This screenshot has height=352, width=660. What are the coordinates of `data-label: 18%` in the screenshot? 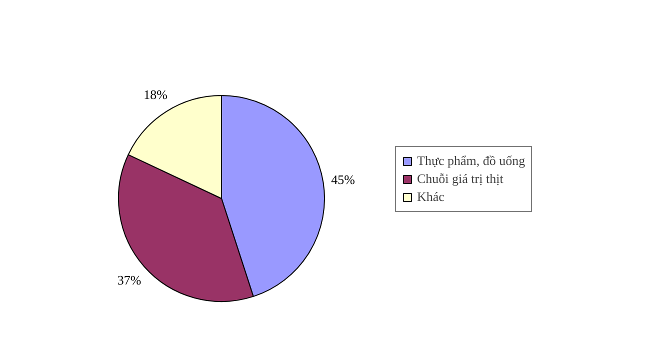 It's located at (156, 94).